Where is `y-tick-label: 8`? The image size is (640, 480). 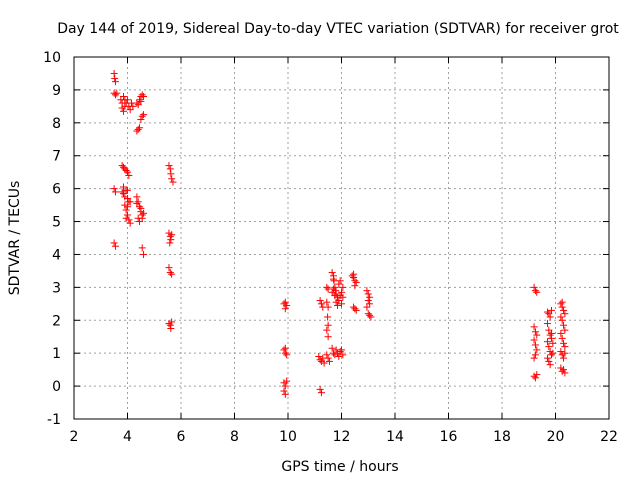 y-tick-label: 8 is located at coordinates (56, 124).